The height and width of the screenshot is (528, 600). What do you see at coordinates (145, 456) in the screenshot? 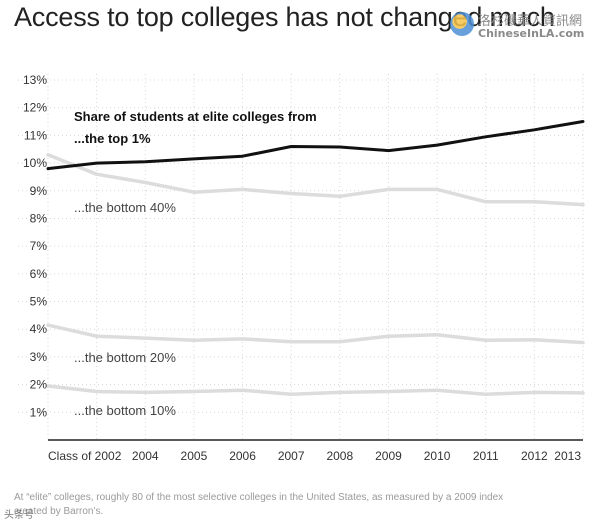
I see `x-tick-label: 2004` at bounding box center [145, 456].